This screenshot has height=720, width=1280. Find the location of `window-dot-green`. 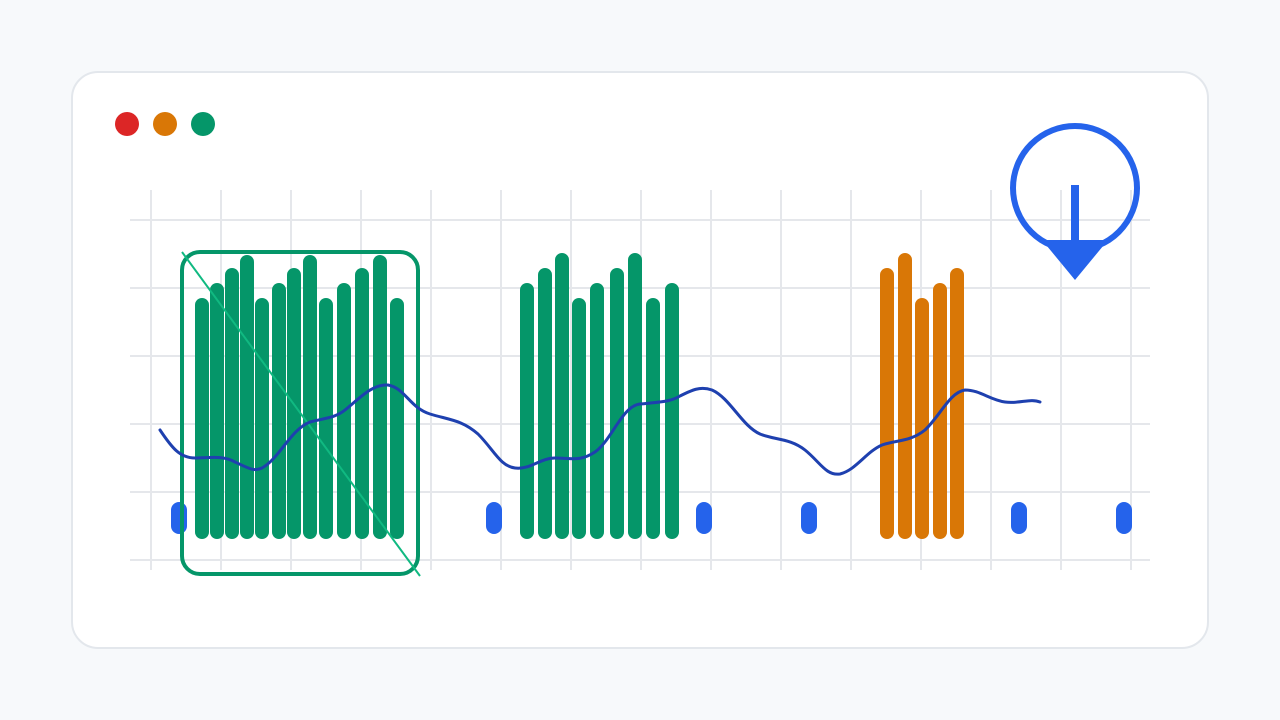

window-dot-green is located at coordinates (203, 124).